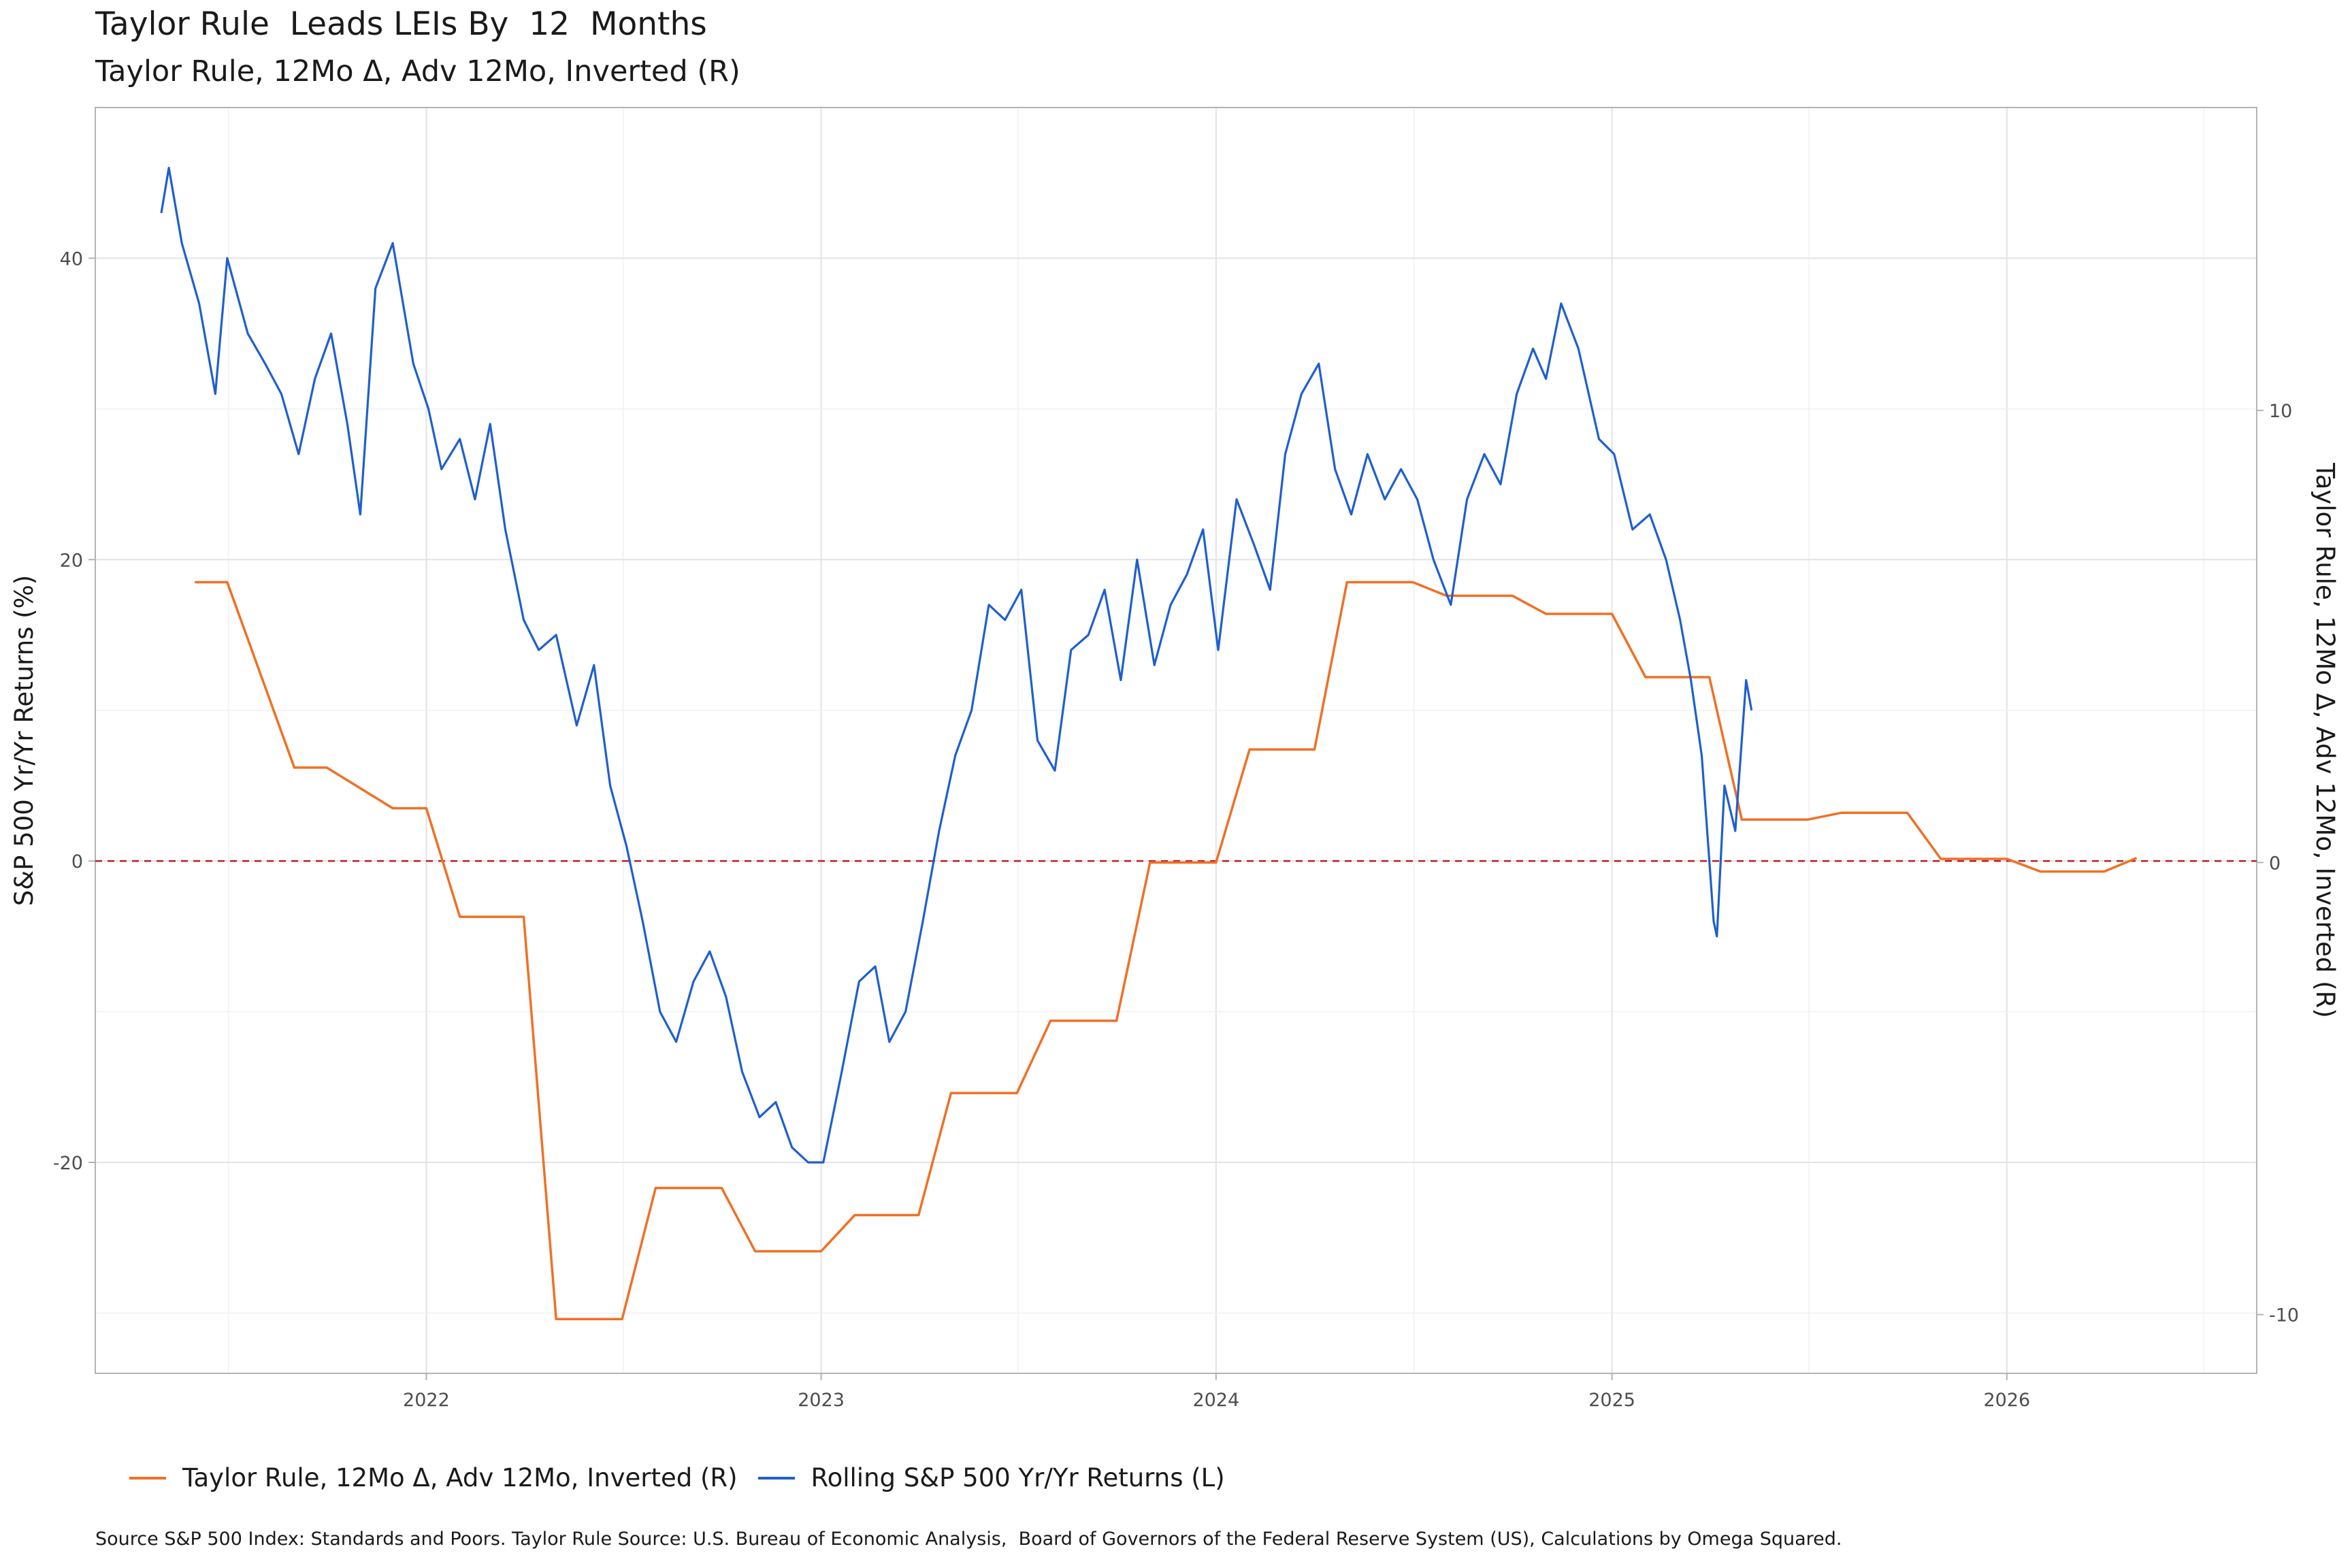  Describe the element at coordinates (1215, 1400) in the screenshot. I see `x-tick-label: 2024` at that location.